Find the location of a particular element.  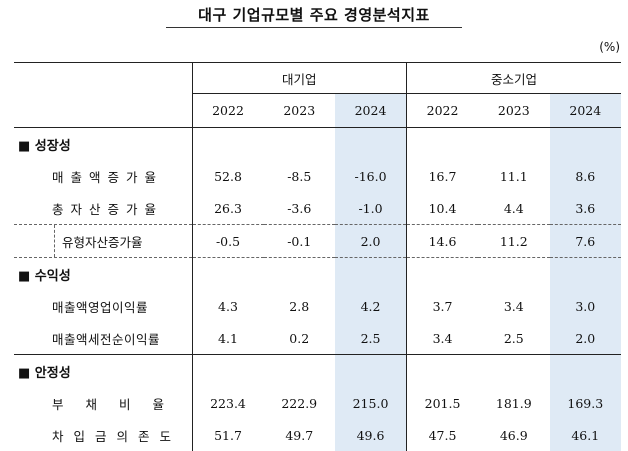

value-cell: -0.5 is located at coordinates (228, 241).